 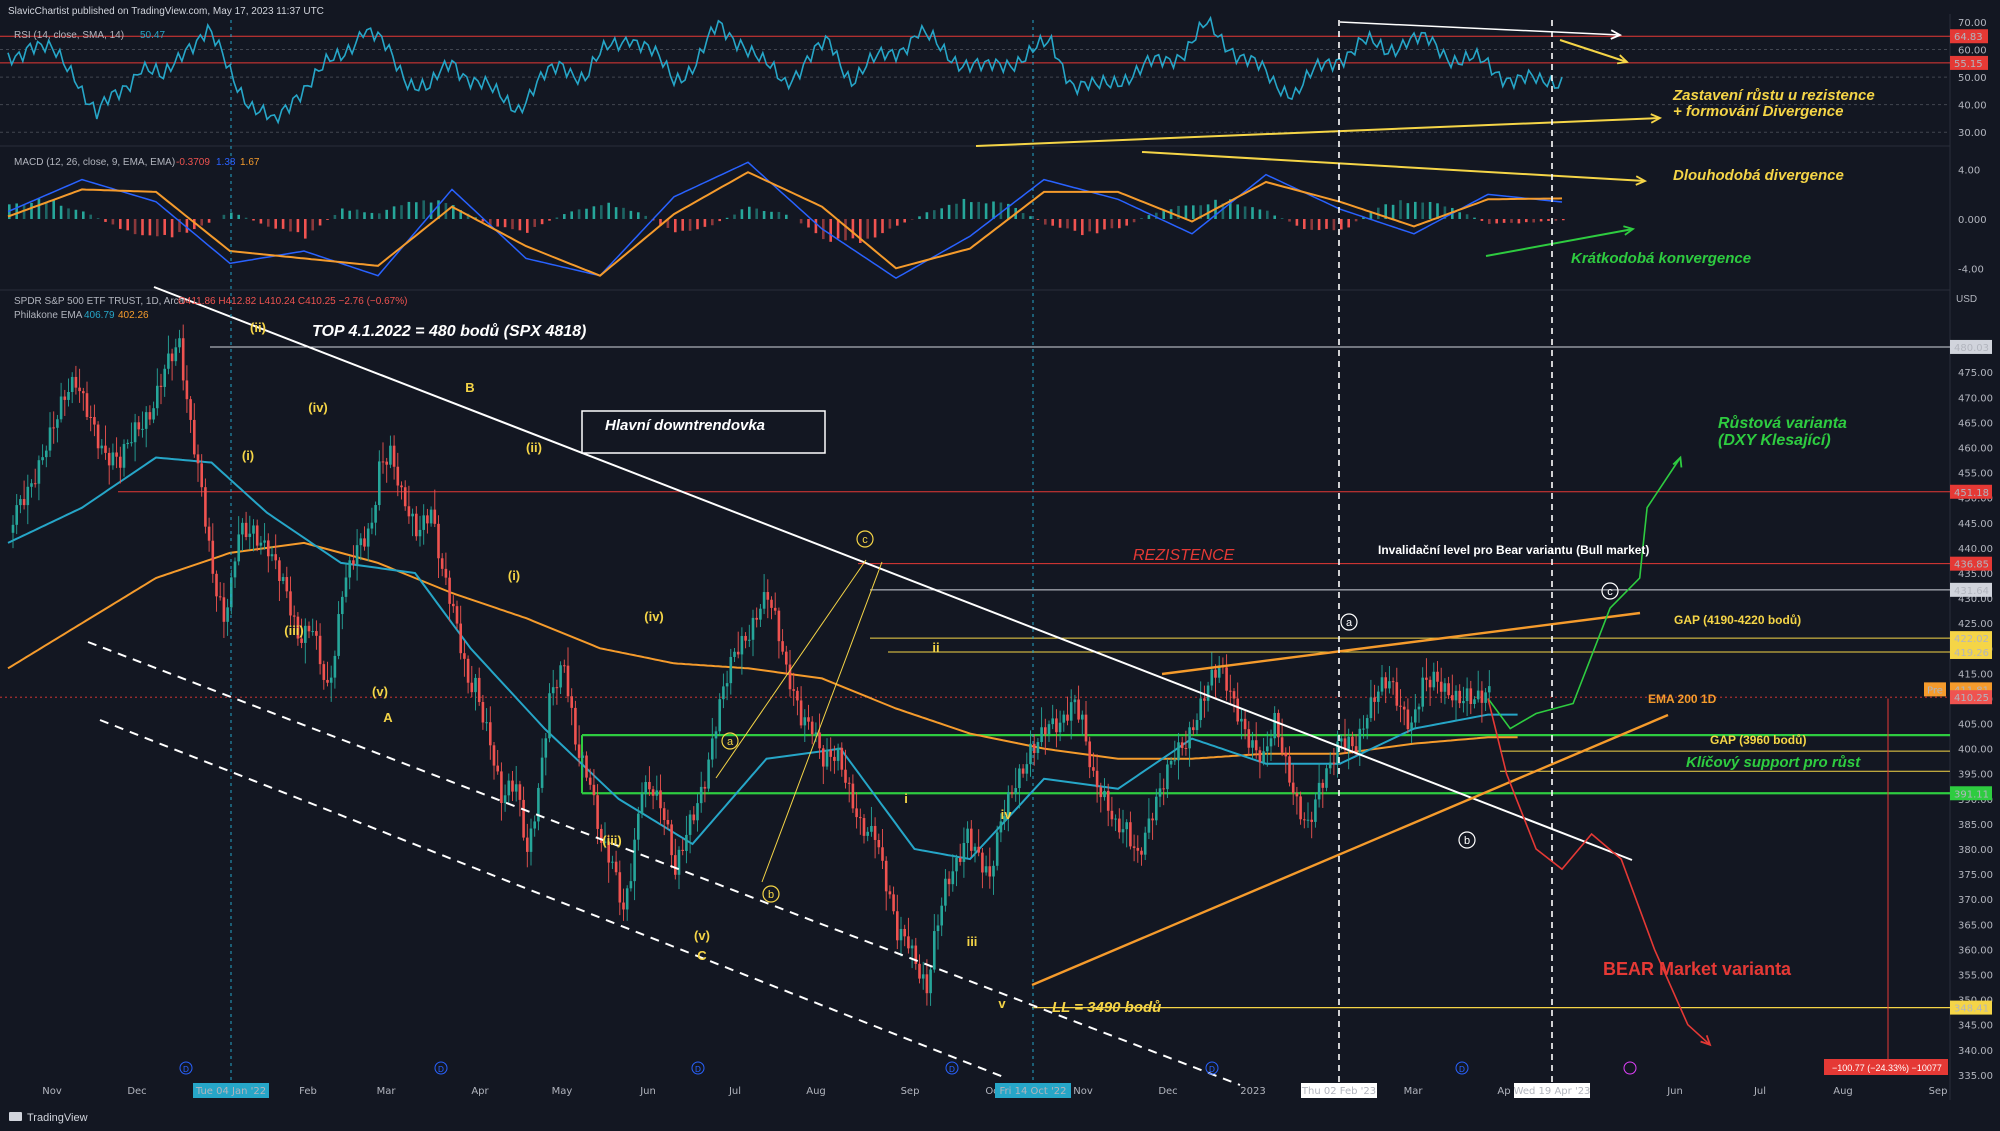 I want to click on wave-label: i, so click(x=906, y=798).